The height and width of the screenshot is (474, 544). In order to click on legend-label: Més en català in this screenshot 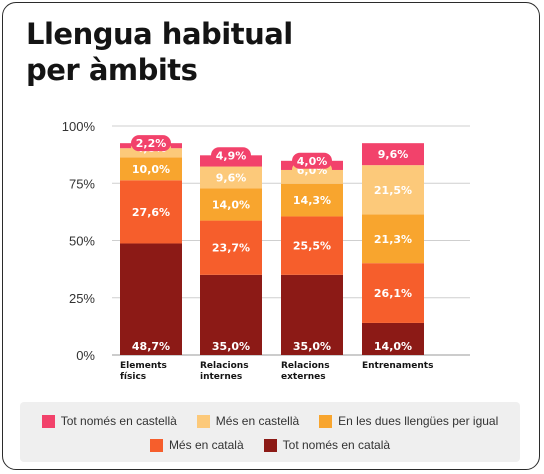, I will do `click(206, 445)`.